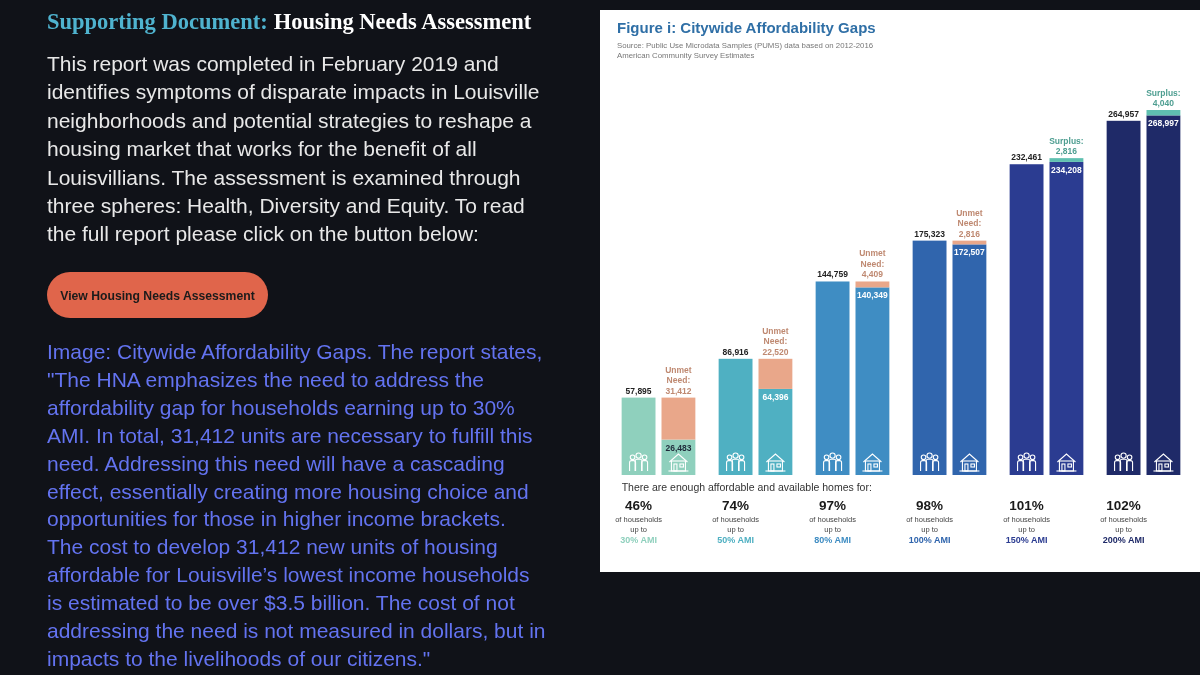 The width and height of the screenshot is (1200, 675). Describe the element at coordinates (1027, 157) in the screenshot. I see `data-label: 232,461` at that location.